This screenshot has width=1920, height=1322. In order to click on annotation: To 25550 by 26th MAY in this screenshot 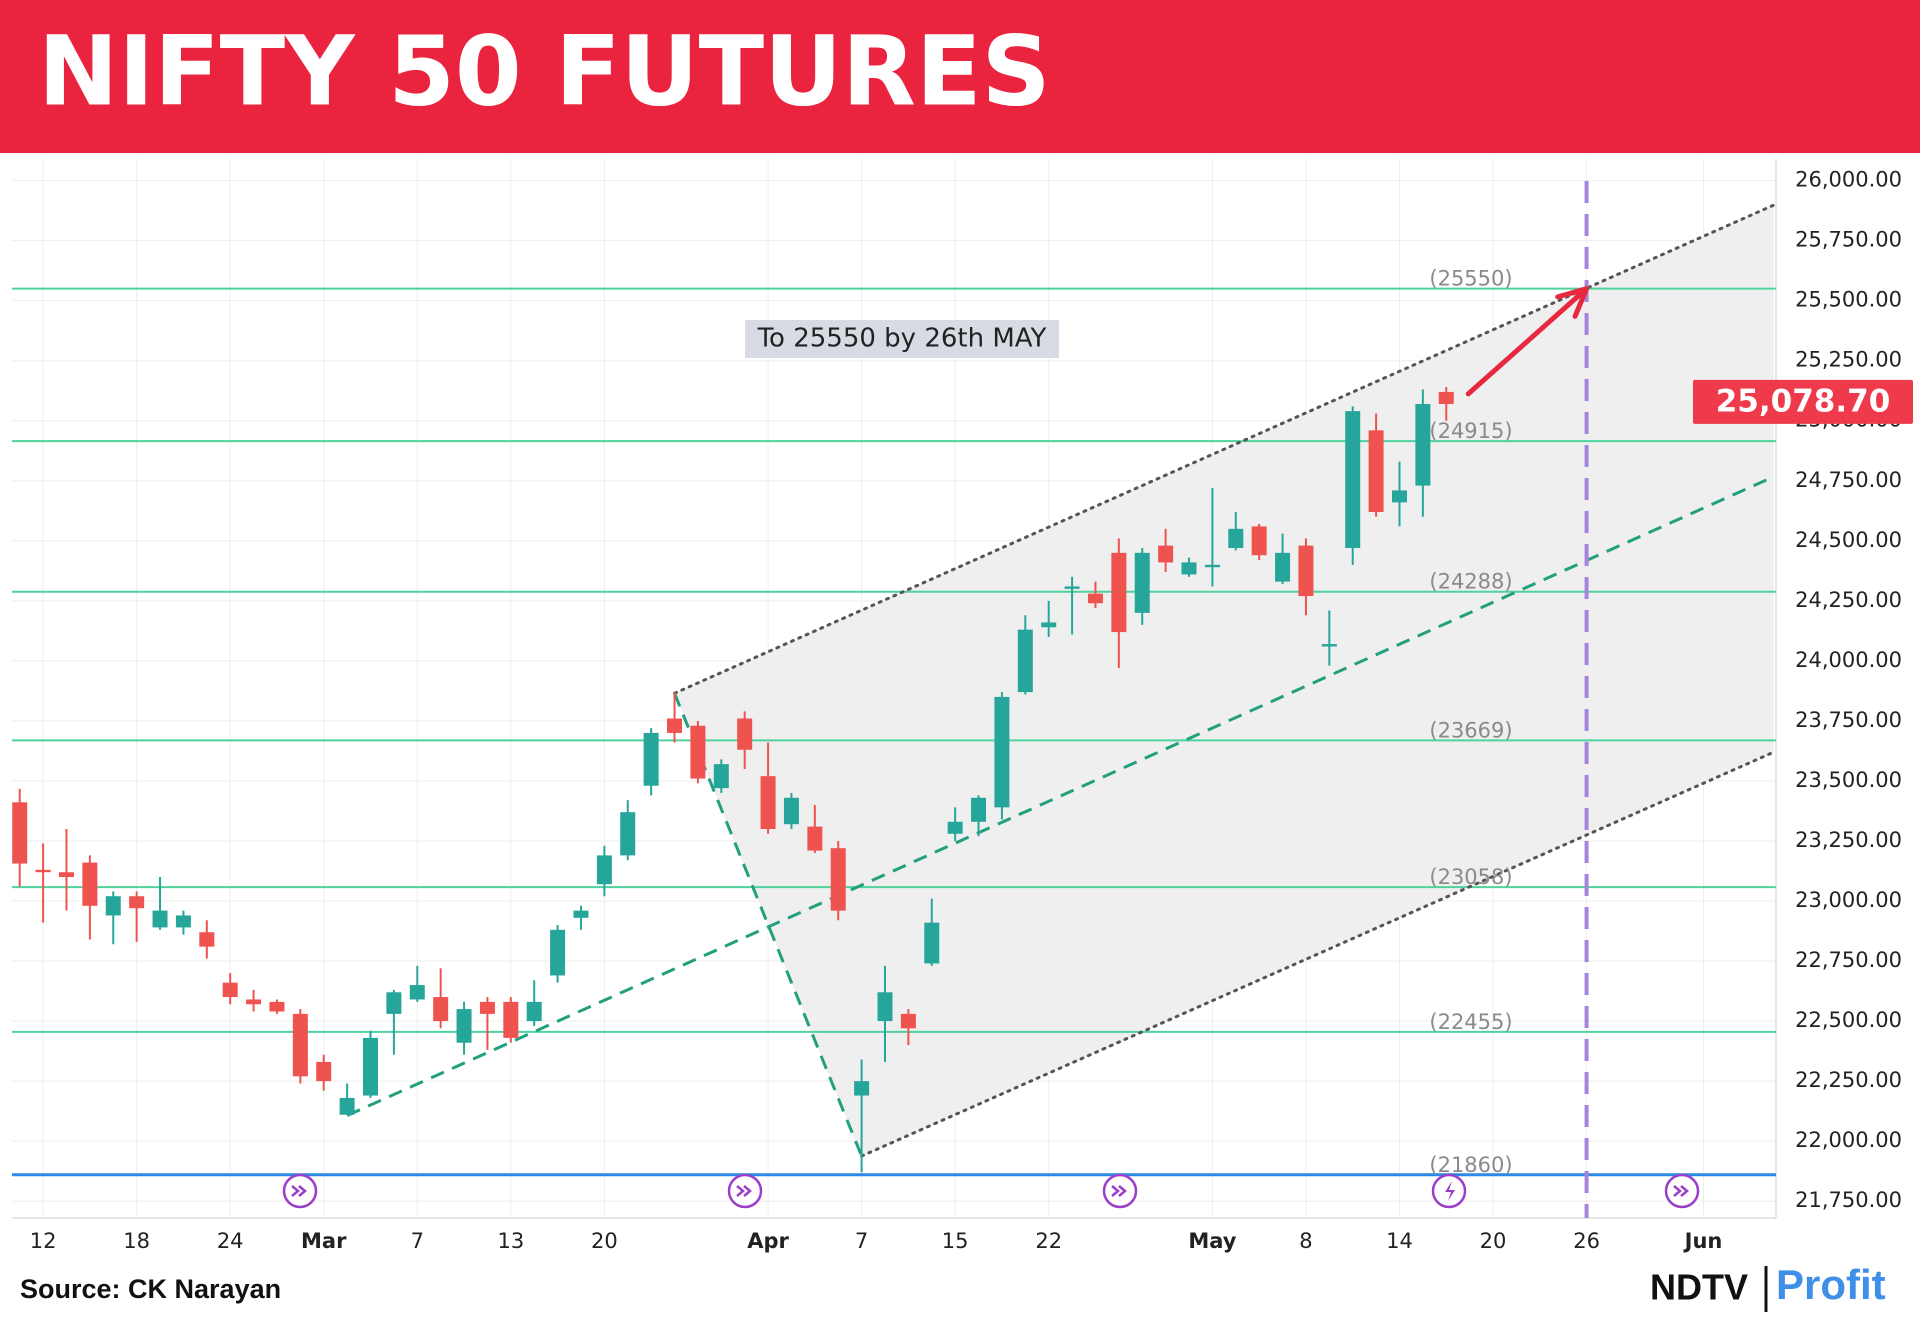, I will do `click(902, 339)`.